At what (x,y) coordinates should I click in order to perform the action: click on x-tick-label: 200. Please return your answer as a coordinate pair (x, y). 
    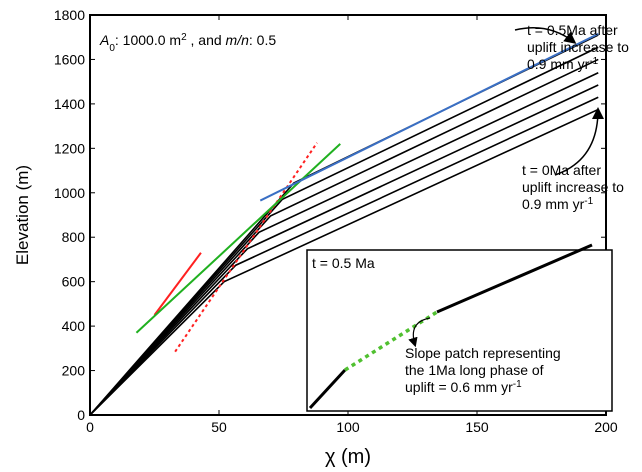
    Looking at the image, I should click on (606, 427).